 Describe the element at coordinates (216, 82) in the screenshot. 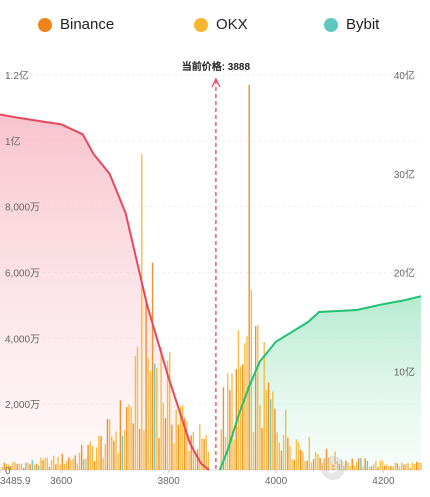

I see `current-price-arrow` at that location.